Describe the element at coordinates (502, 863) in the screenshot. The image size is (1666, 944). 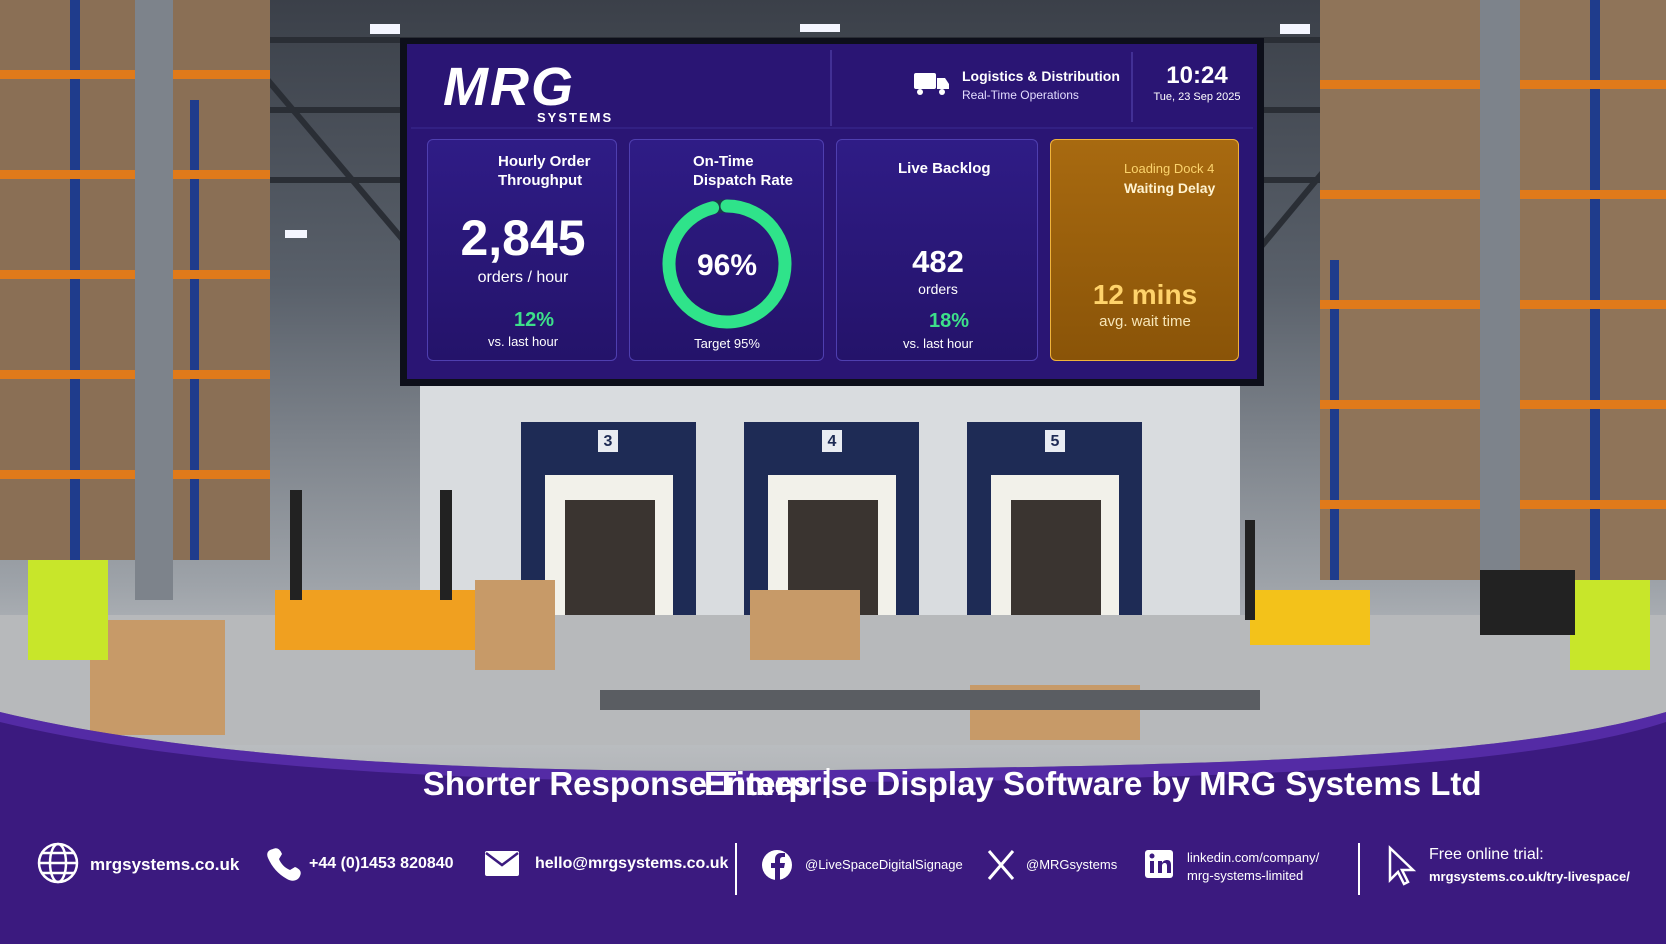
I see `email-icon` at that location.